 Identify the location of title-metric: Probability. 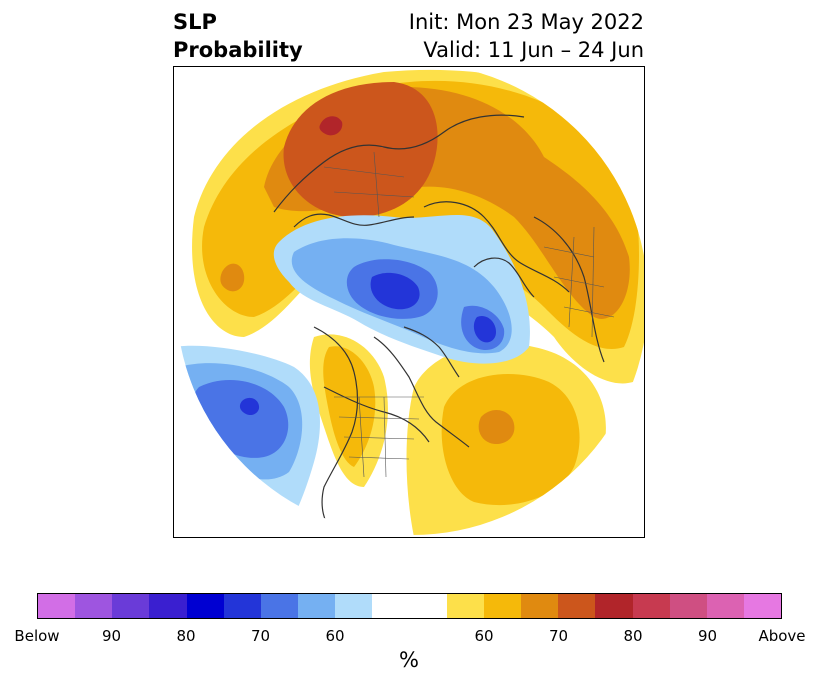
(238, 50).